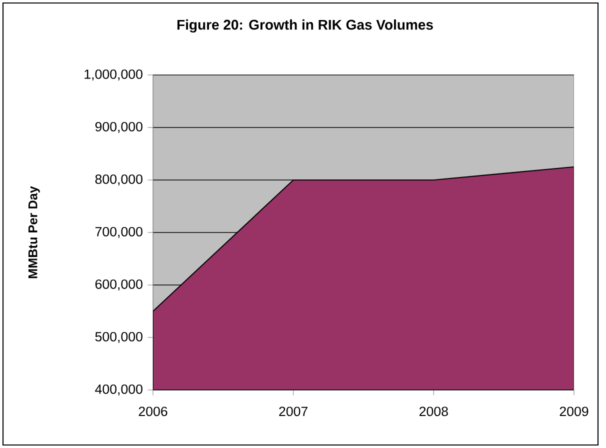 This screenshot has width=606, height=448. What do you see at coordinates (293, 411) in the screenshot?
I see `x-tick-label: 2007` at bounding box center [293, 411].